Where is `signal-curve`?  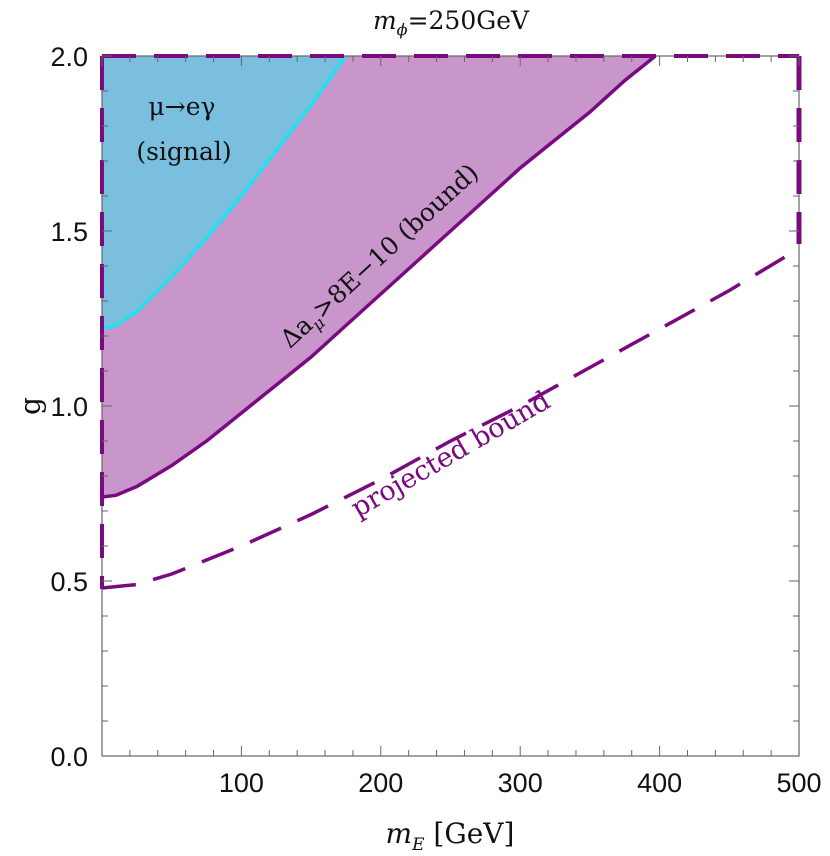 signal-curve is located at coordinates (225, 193).